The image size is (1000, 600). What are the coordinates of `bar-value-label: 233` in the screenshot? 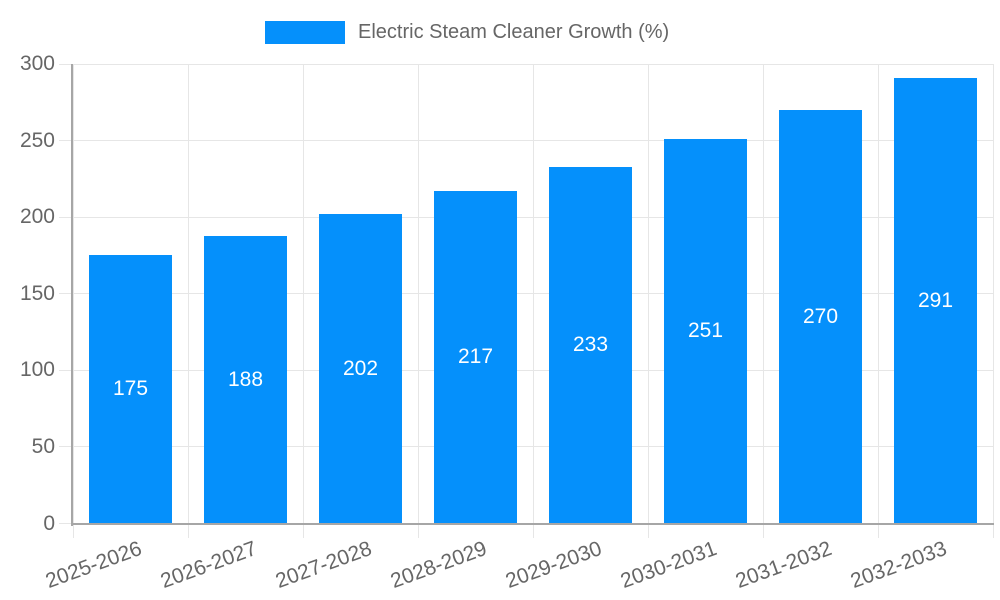 It's located at (590, 345).